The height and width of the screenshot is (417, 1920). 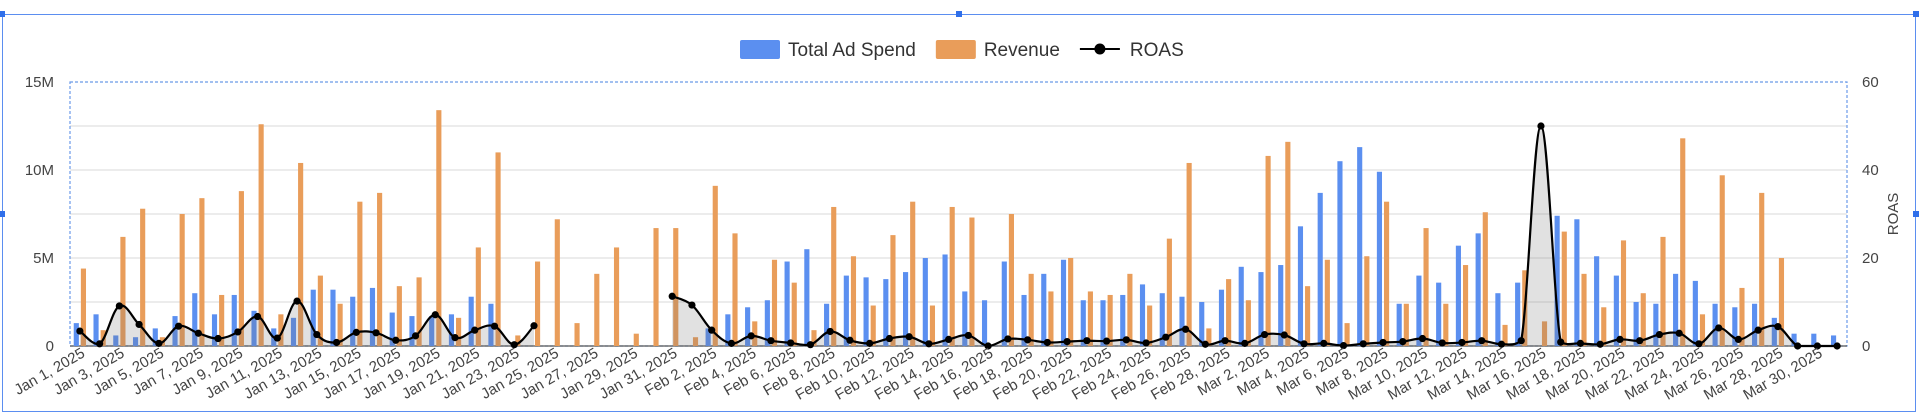 I want to click on y-tick-label: 0, so click(x=50, y=346).